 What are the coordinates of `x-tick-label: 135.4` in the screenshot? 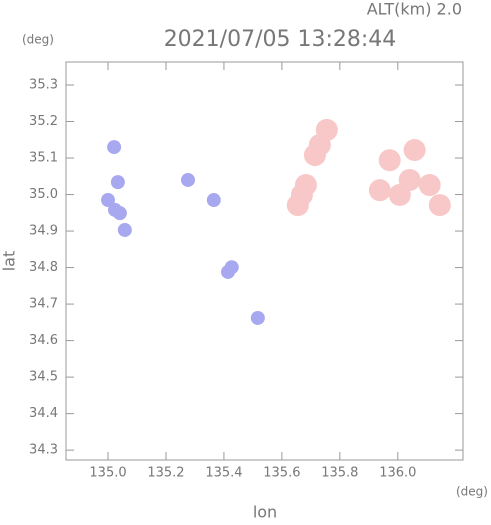 It's located at (223, 473).